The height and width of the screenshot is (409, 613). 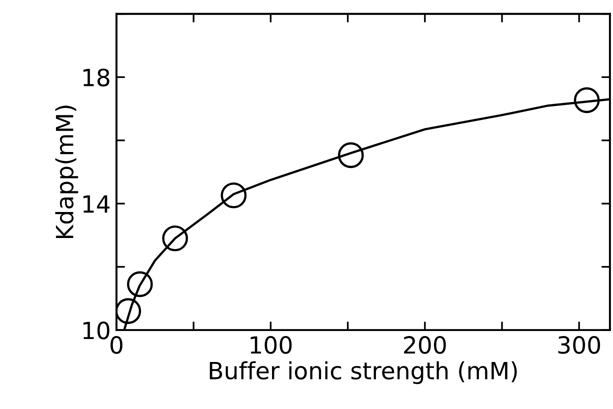 I want to click on x-tick-label: 0, so click(x=116, y=345).